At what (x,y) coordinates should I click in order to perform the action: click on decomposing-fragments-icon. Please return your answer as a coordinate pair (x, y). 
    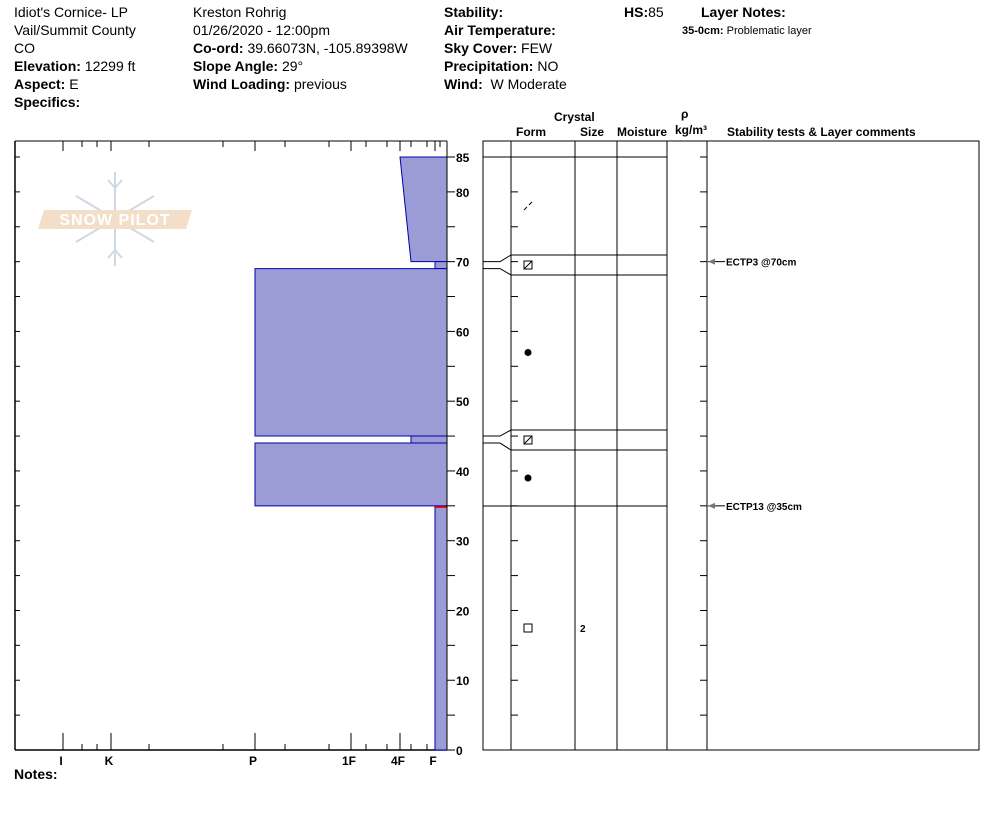
    Looking at the image, I should click on (528, 206).